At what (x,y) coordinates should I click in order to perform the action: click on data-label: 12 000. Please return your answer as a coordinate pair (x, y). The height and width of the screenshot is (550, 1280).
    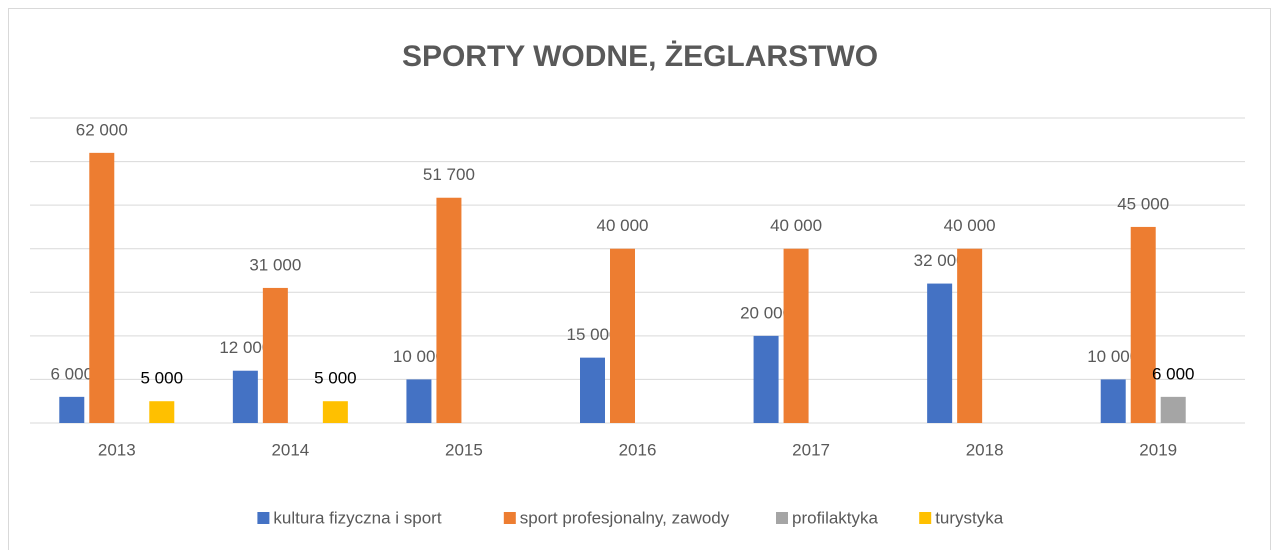
    Looking at the image, I should click on (245, 347).